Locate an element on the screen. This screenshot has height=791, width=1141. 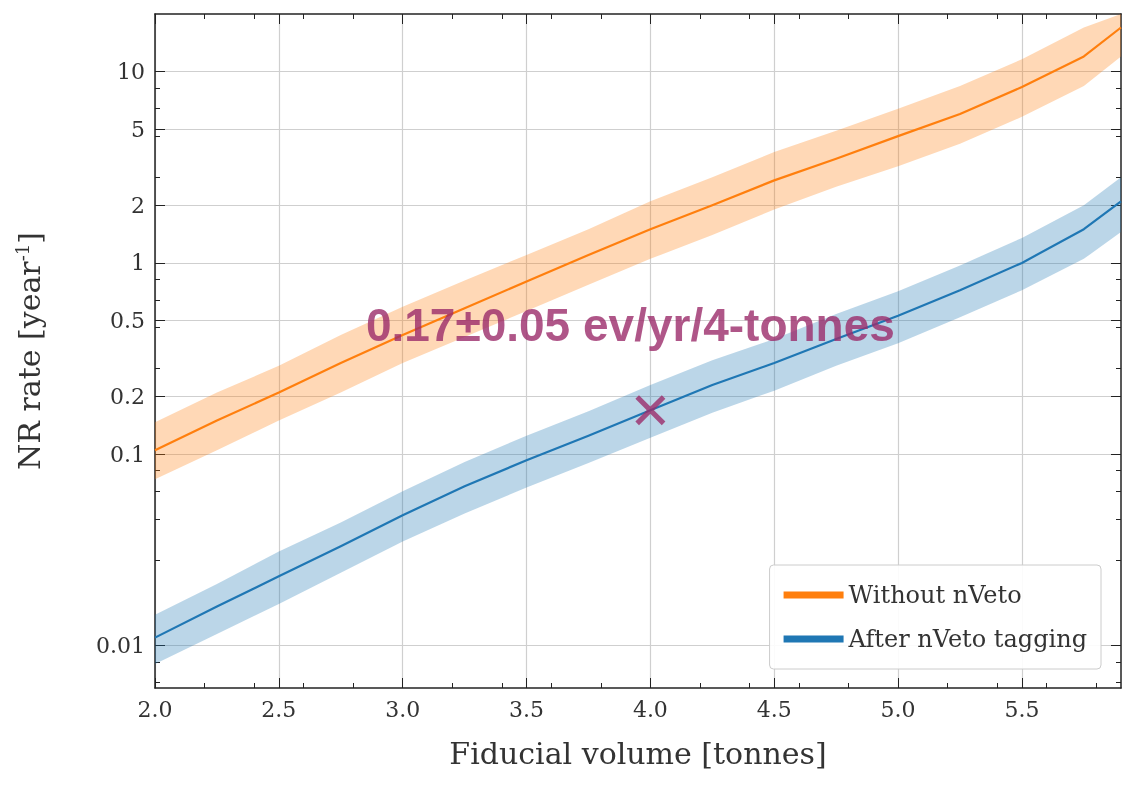
x-tick-label: 3.5 is located at coordinates (527, 709).